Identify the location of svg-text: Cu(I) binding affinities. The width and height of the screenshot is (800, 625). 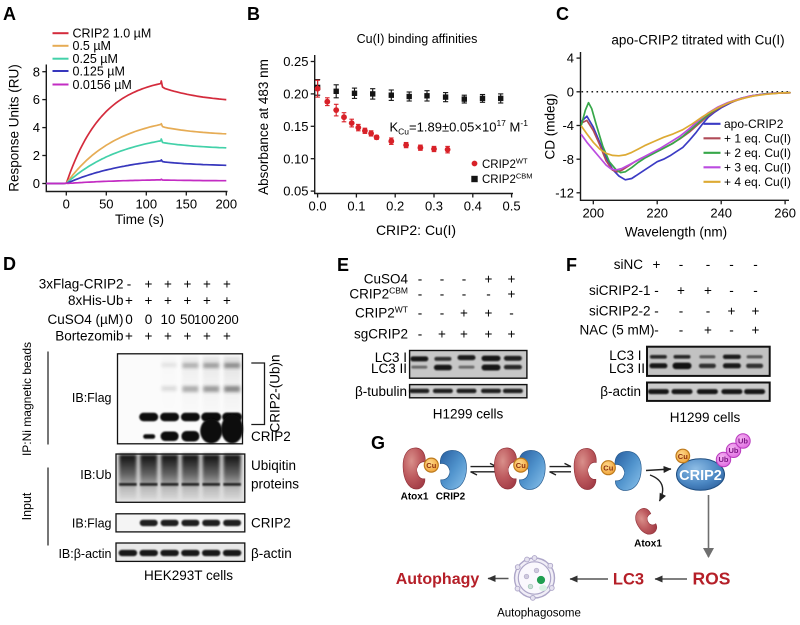
(417, 39).